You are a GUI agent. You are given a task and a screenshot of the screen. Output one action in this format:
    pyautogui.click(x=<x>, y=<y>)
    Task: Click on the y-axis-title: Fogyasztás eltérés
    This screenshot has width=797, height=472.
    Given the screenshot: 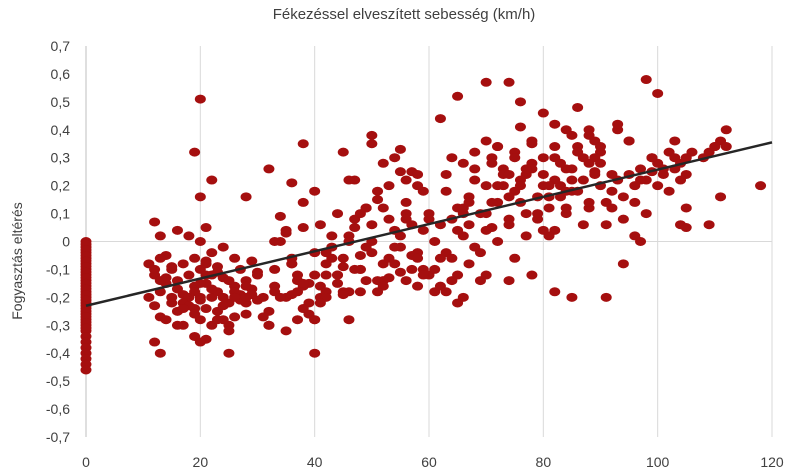 What is the action you would take?
    pyautogui.click(x=17, y=261)
    